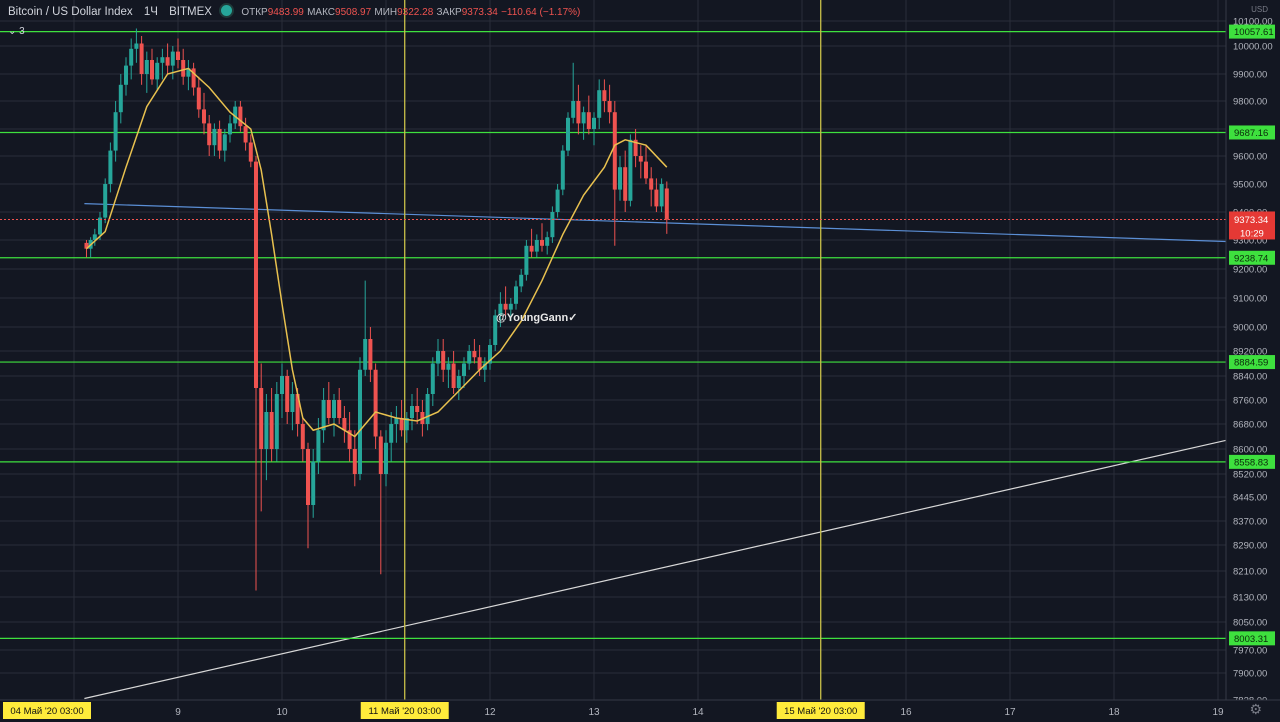  Describe the element at coordinates (150, 12) in the screenshot. I see `interval: 1Ч` at that location.